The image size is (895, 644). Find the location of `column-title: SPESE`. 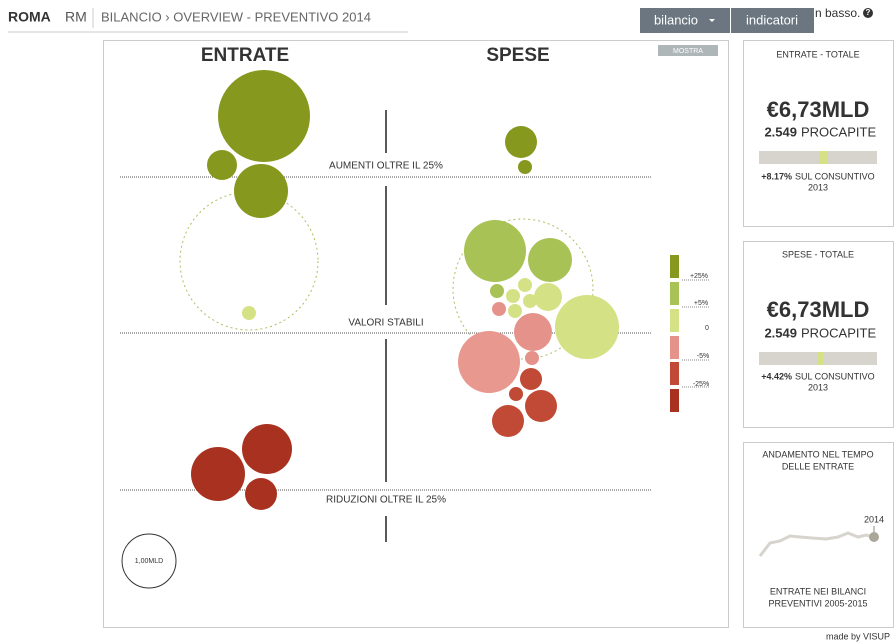

column-title: SPESE is located at coordinates (517, 55).